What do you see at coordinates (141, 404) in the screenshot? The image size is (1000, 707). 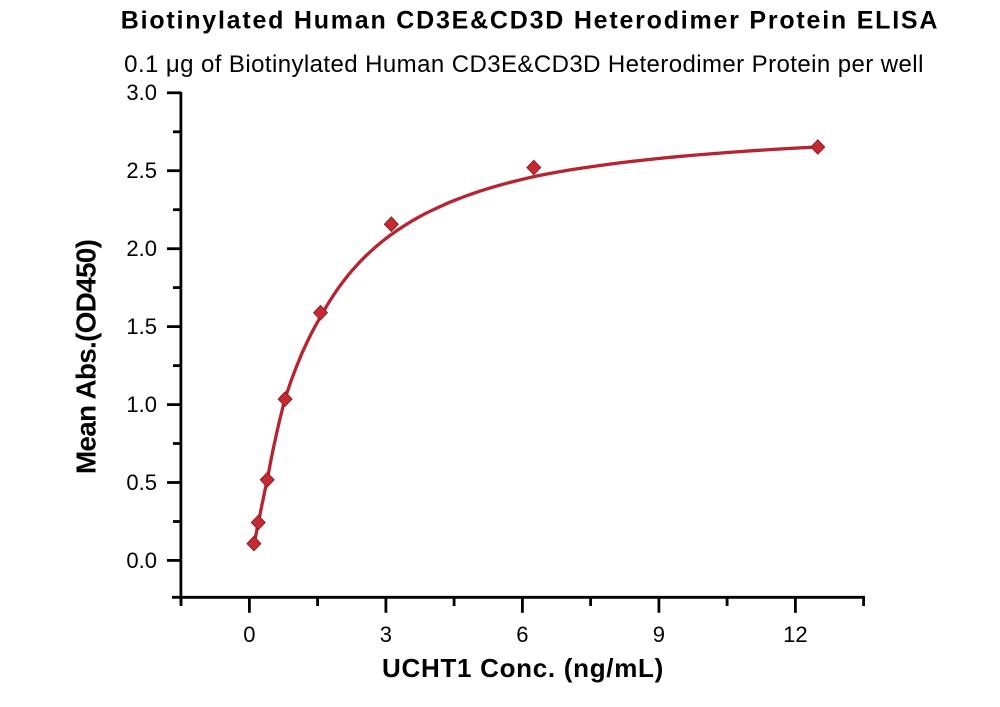 I see `svg-text: 1.0` at bounding box center [141, 404].